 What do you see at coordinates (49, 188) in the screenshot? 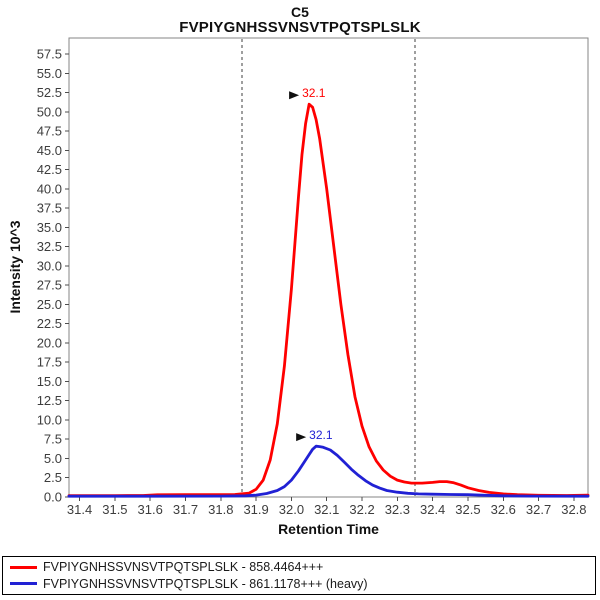
I see `y-tick-label: 40.0` at bounding box center [49, 188].